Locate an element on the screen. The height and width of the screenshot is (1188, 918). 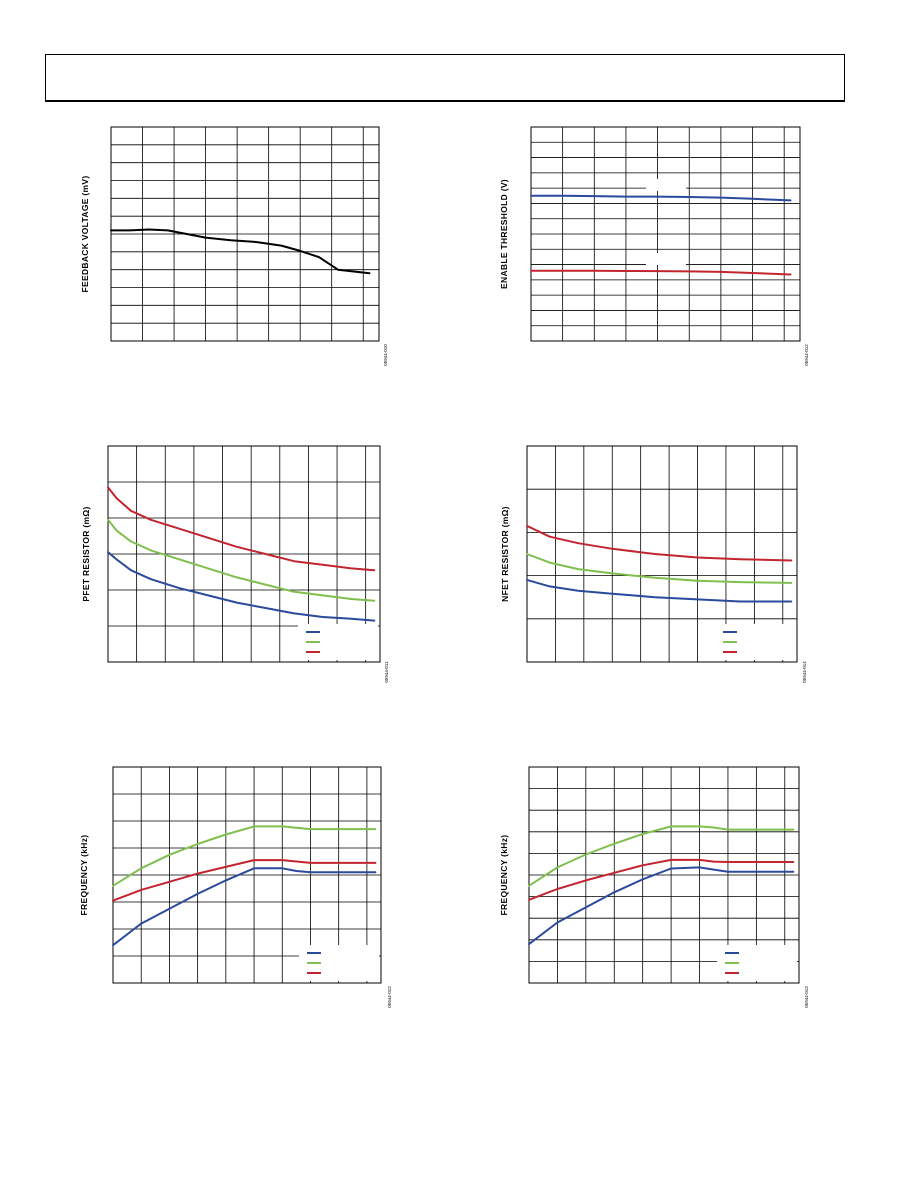
chart-4: NFET RESISTOR (mΩ) 05944-014 is located at coordinates (653, 564).